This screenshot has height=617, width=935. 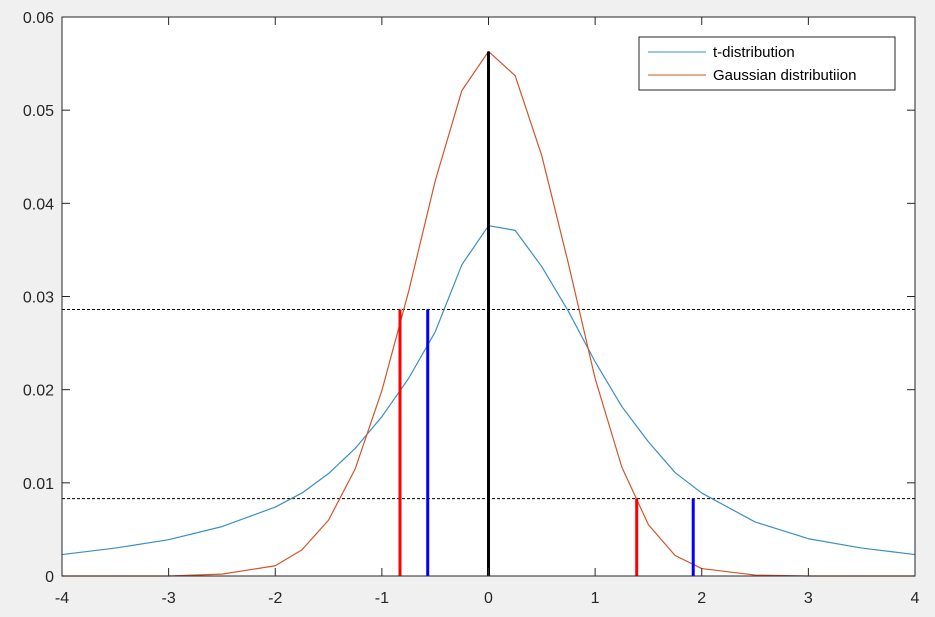 I want to click on y-tick-label-6: 0.06, so click(x=38, y=18).